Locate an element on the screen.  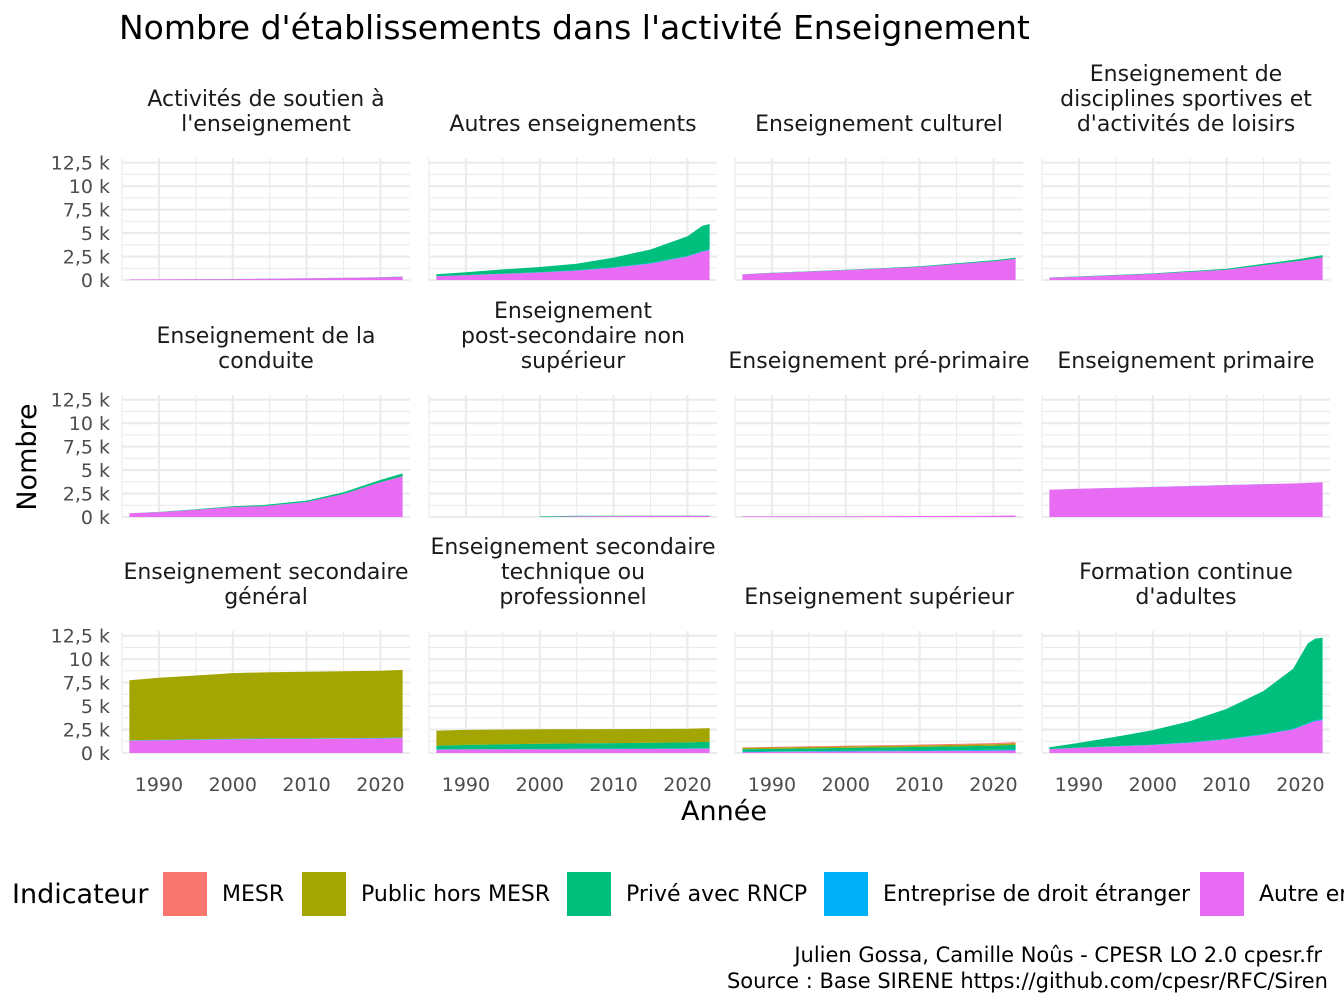
area-prive-avec-rncp-autres-enseignements is located at coordinates (573, 250).